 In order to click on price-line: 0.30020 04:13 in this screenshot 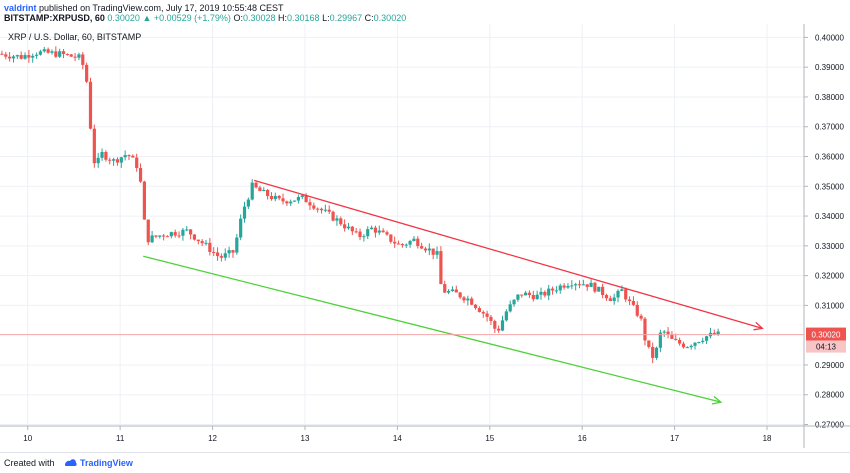, I will do `click(423, 340)`.